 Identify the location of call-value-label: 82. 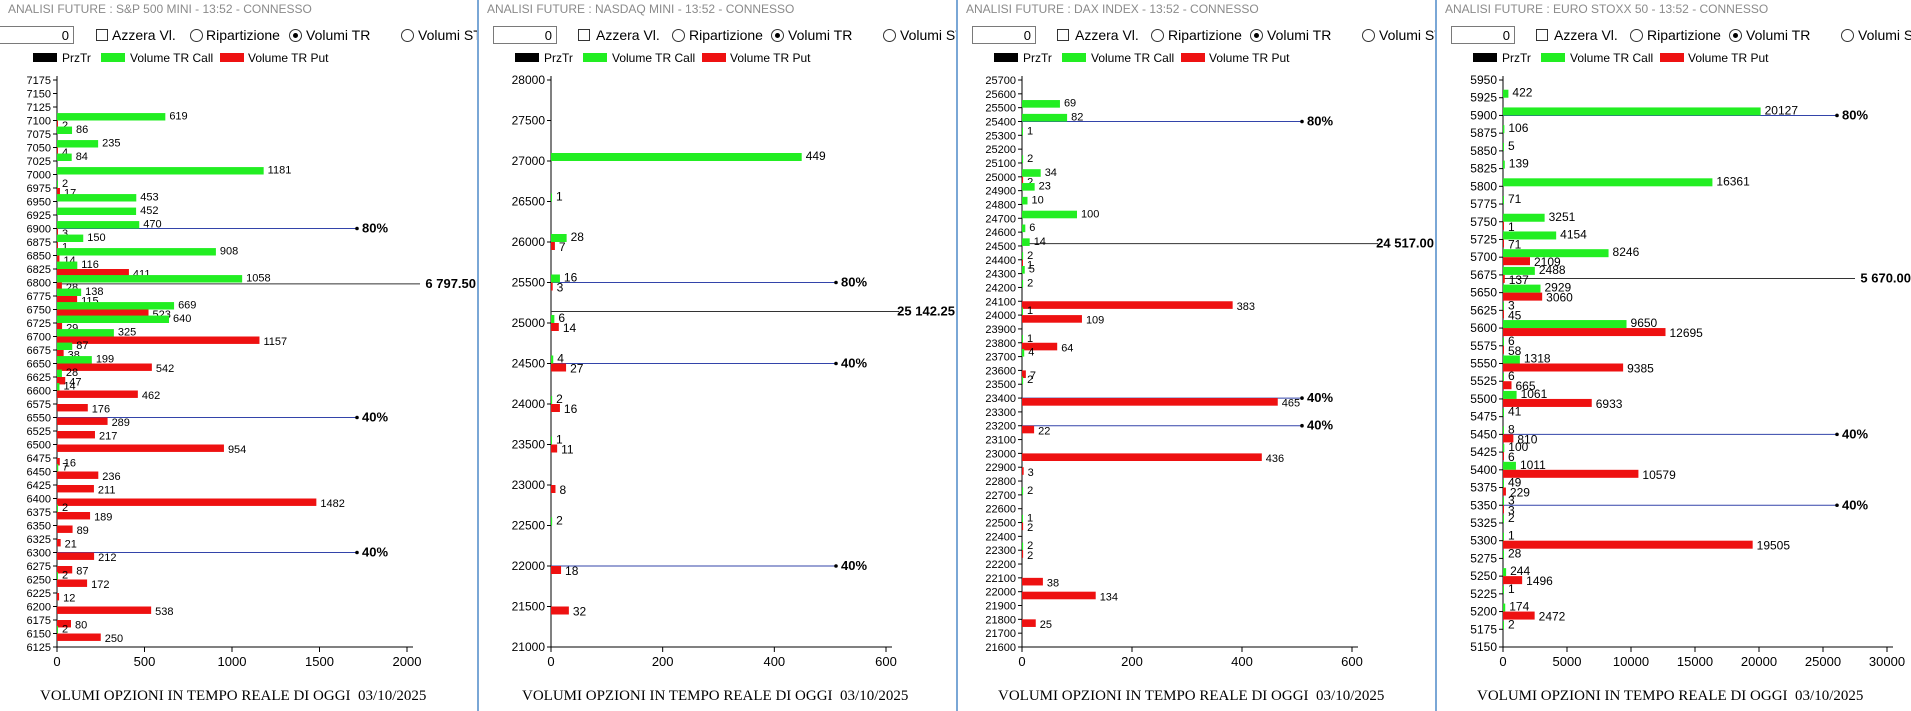
(1077, 117).